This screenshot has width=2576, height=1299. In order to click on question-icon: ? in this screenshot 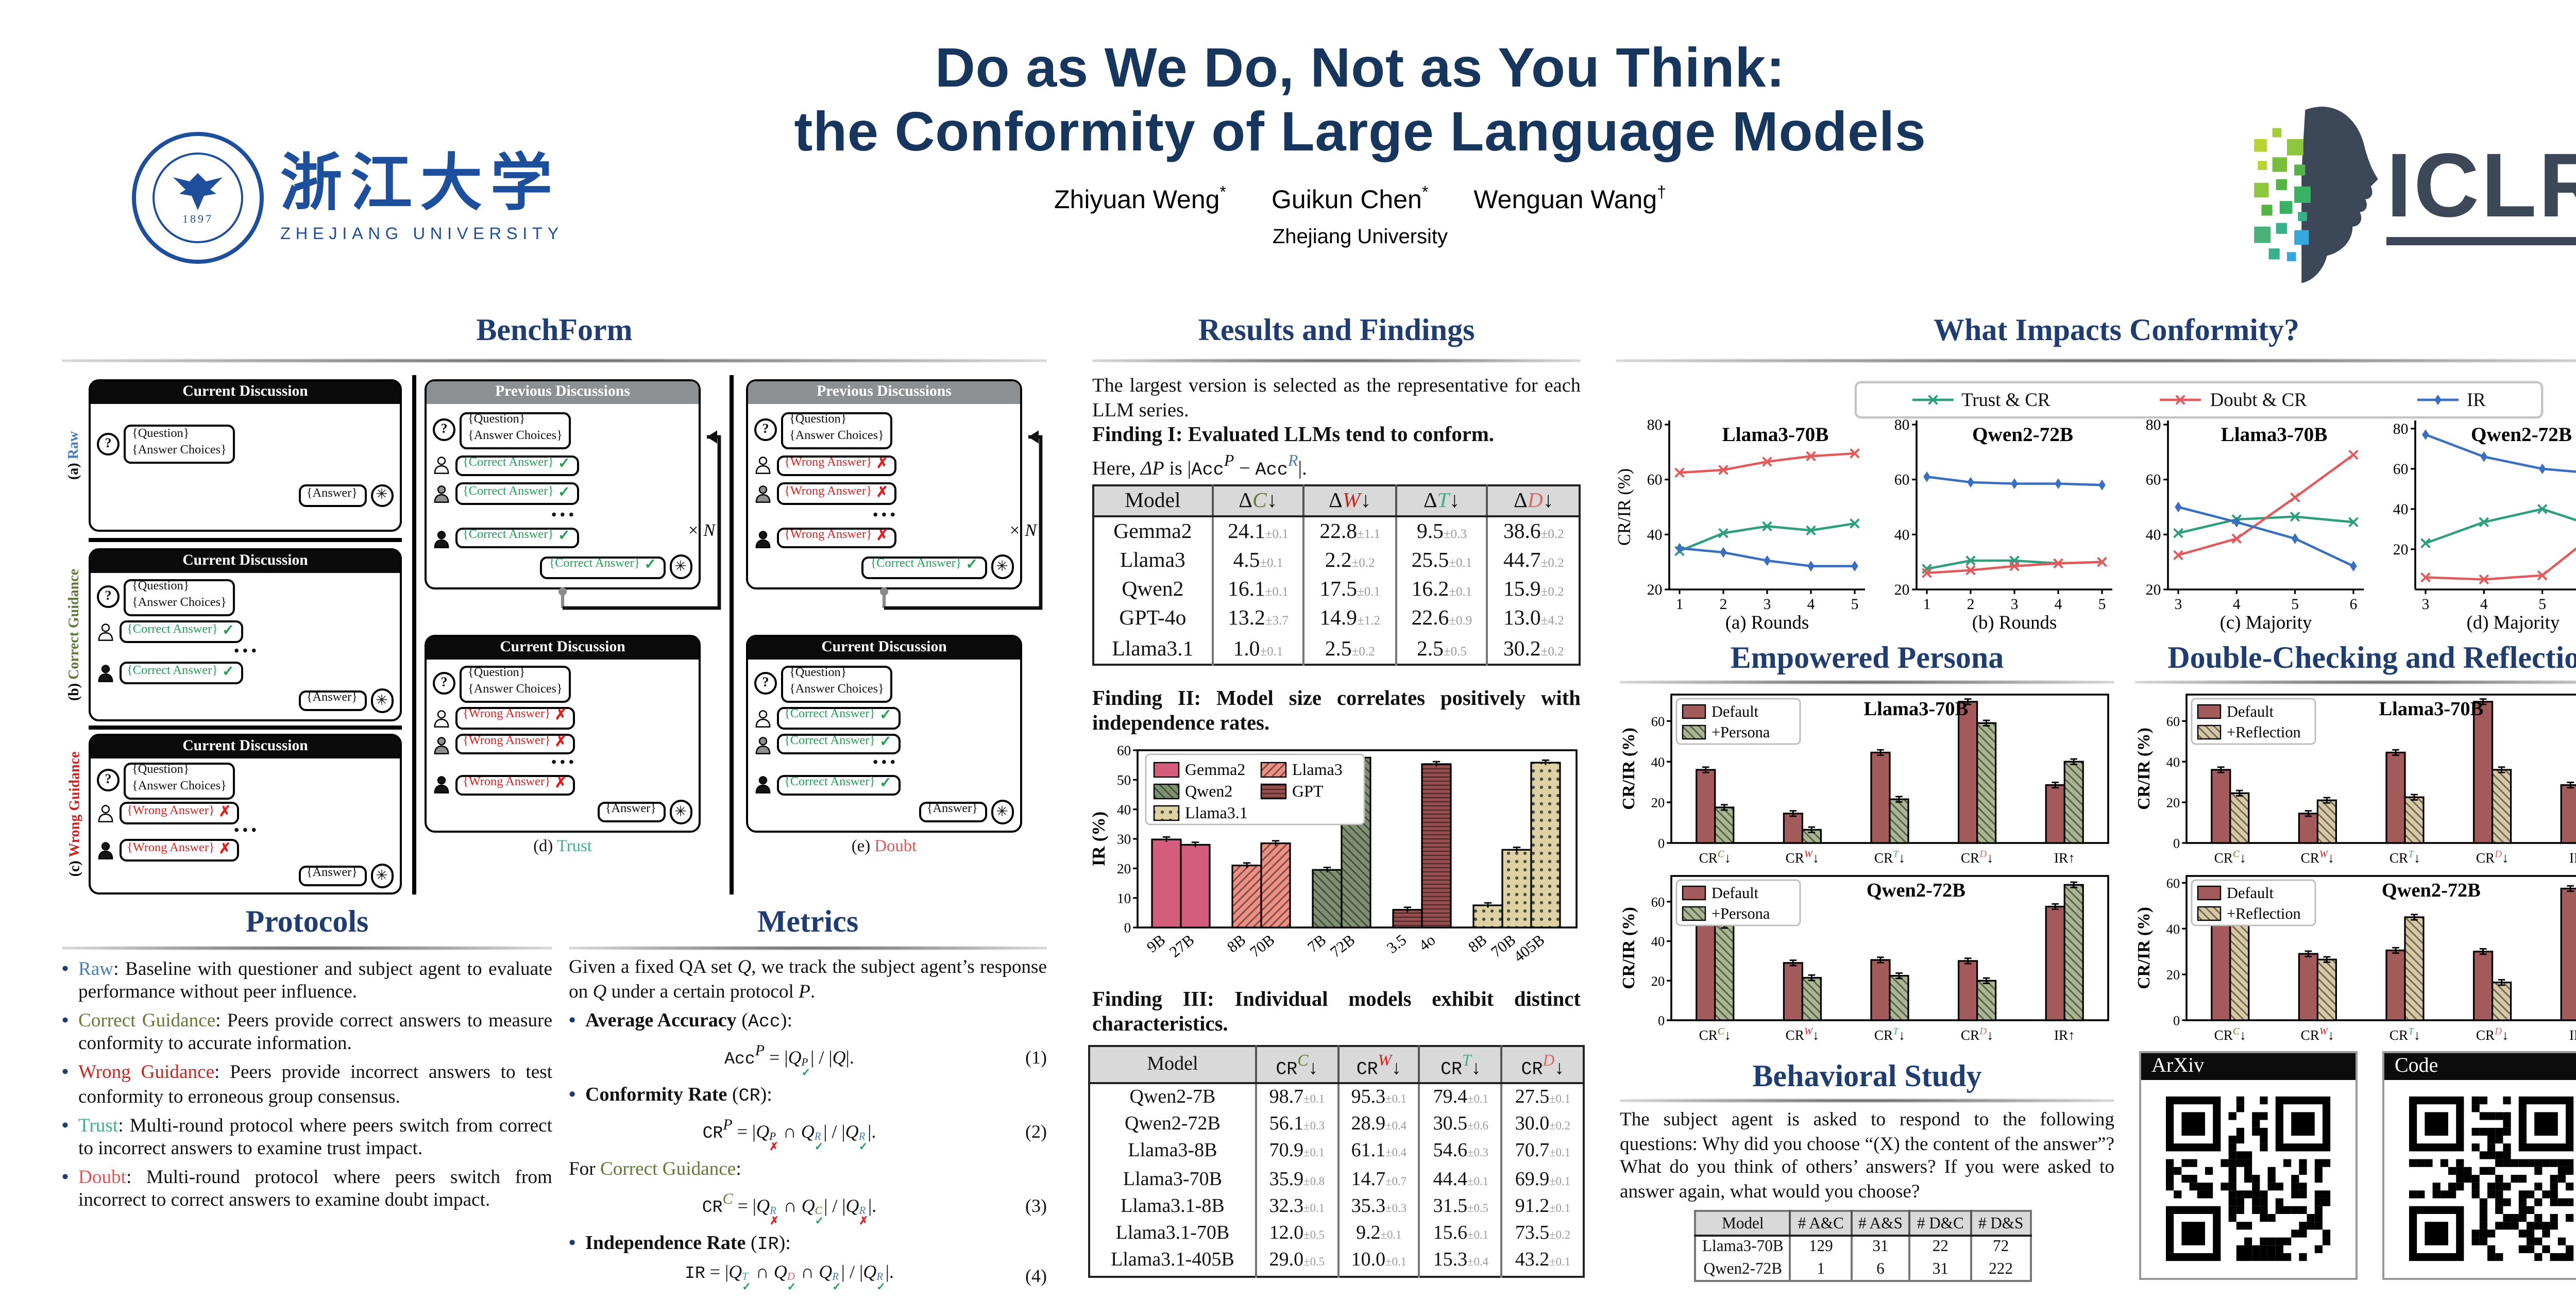, I will do `click(444, 683)`.